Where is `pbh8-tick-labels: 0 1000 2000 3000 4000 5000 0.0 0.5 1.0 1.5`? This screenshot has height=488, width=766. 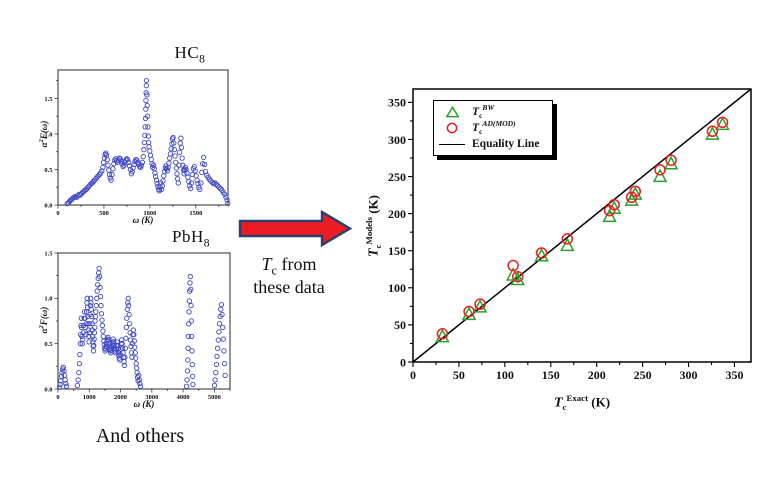 pbh8-tick-labels: 0 1000 2000 3000 4000 5000 0.0 0.5 1.0 1.5 is located at coordinates (132, 325).